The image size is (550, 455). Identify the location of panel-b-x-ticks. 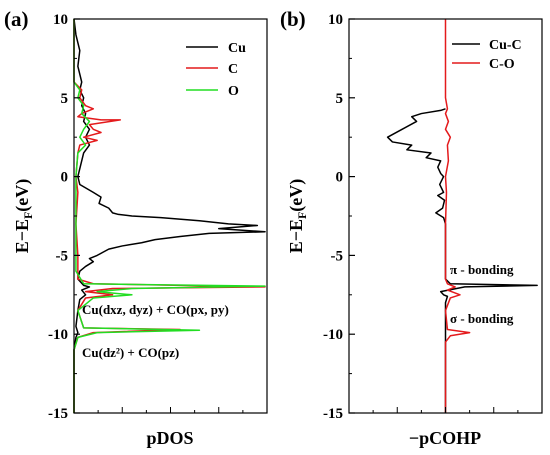
(445, 410).